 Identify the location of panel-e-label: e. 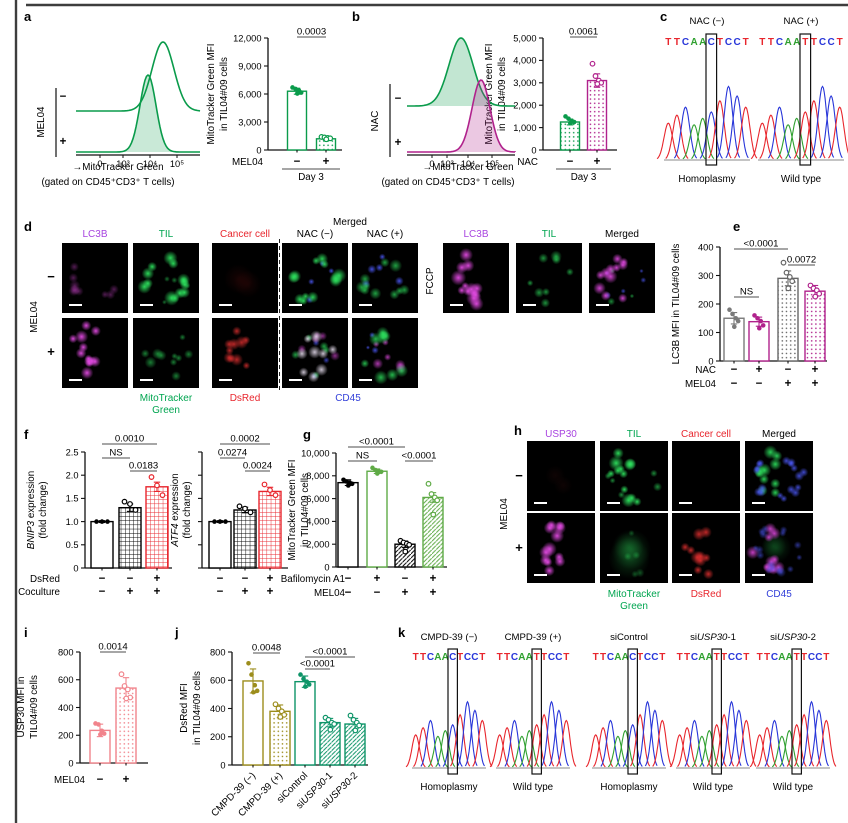
(737, 226).